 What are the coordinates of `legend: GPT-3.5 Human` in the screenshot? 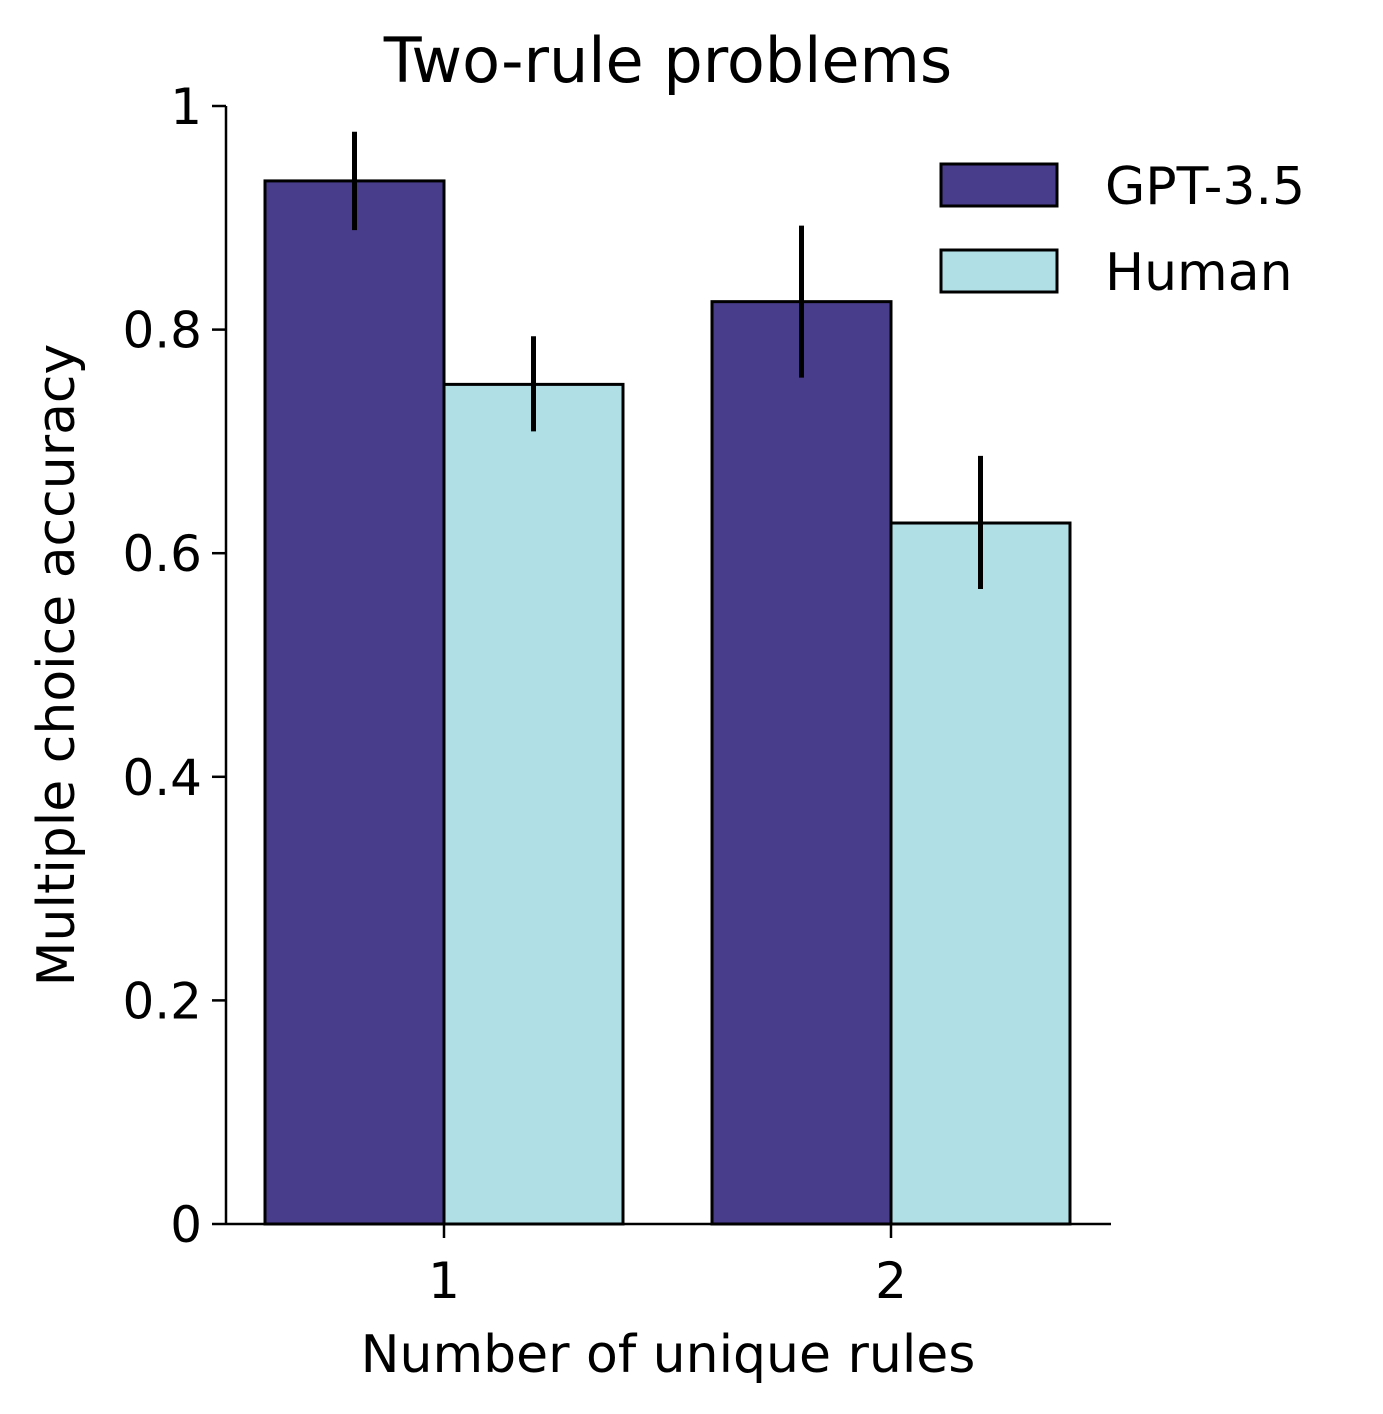 It's located at (1122, 230).